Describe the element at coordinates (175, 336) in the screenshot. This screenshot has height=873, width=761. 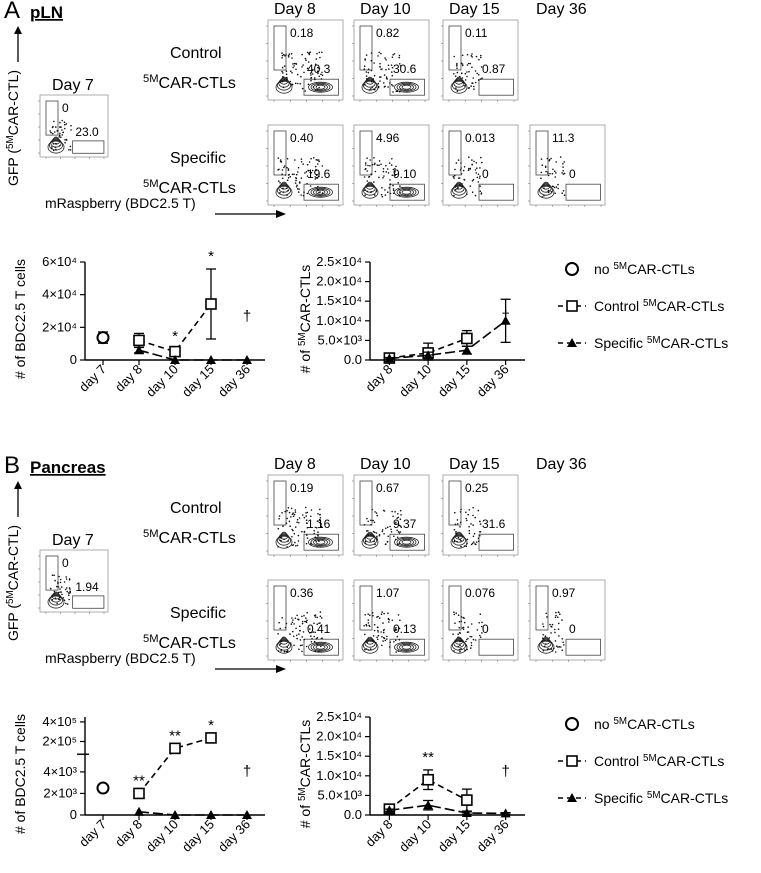
I see `significance-mark: *` at that location.